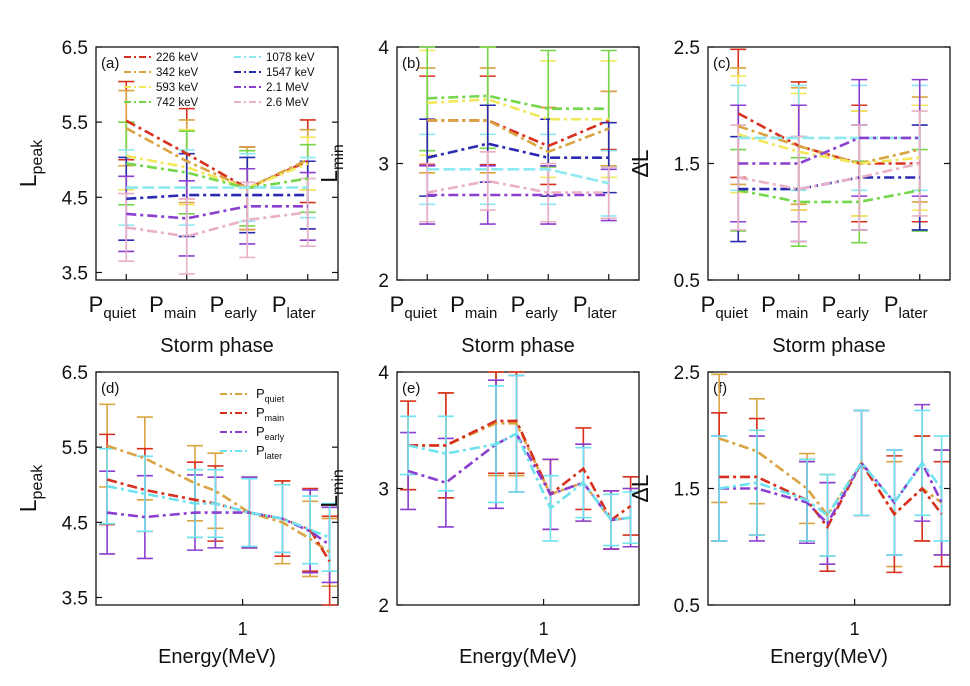 This screenshot has width=970, height=686. What do you see at coordinates (270, 395) in the screenshot?
I see `legend-label: Pquiet` at bounding box center [270, 395].